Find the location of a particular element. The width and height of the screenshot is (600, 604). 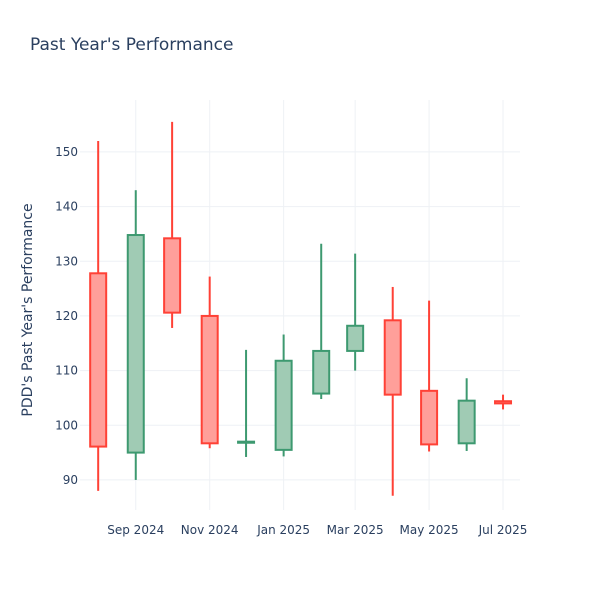

chart-title: Past Year's Performance is located at coordinates (132, 45).